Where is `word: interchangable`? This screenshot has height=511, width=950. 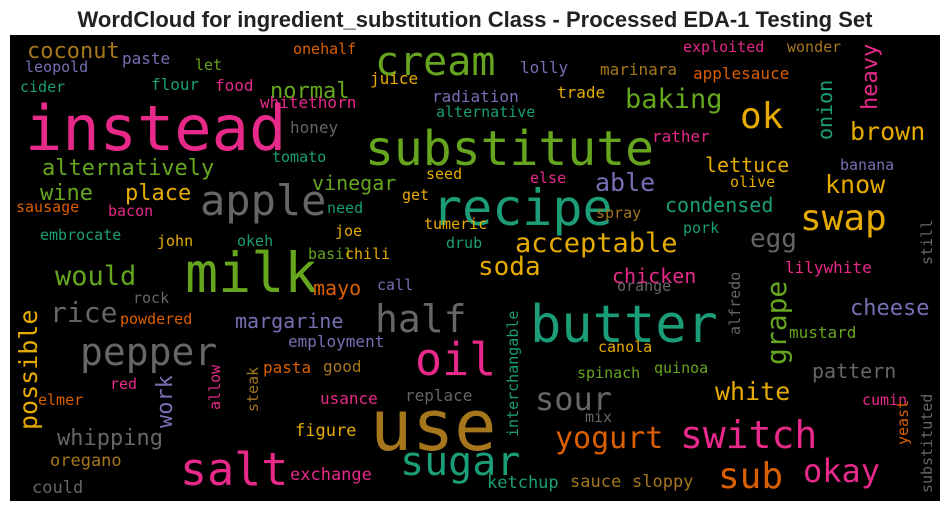 word: interchangable is located at coordinates (513, 374).